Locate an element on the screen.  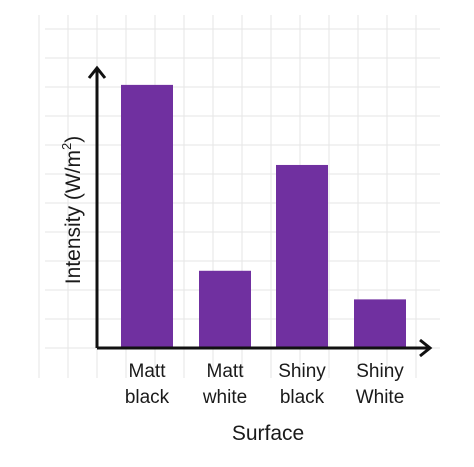
x-axis-label: Surface is located at coordinates (268, 433).